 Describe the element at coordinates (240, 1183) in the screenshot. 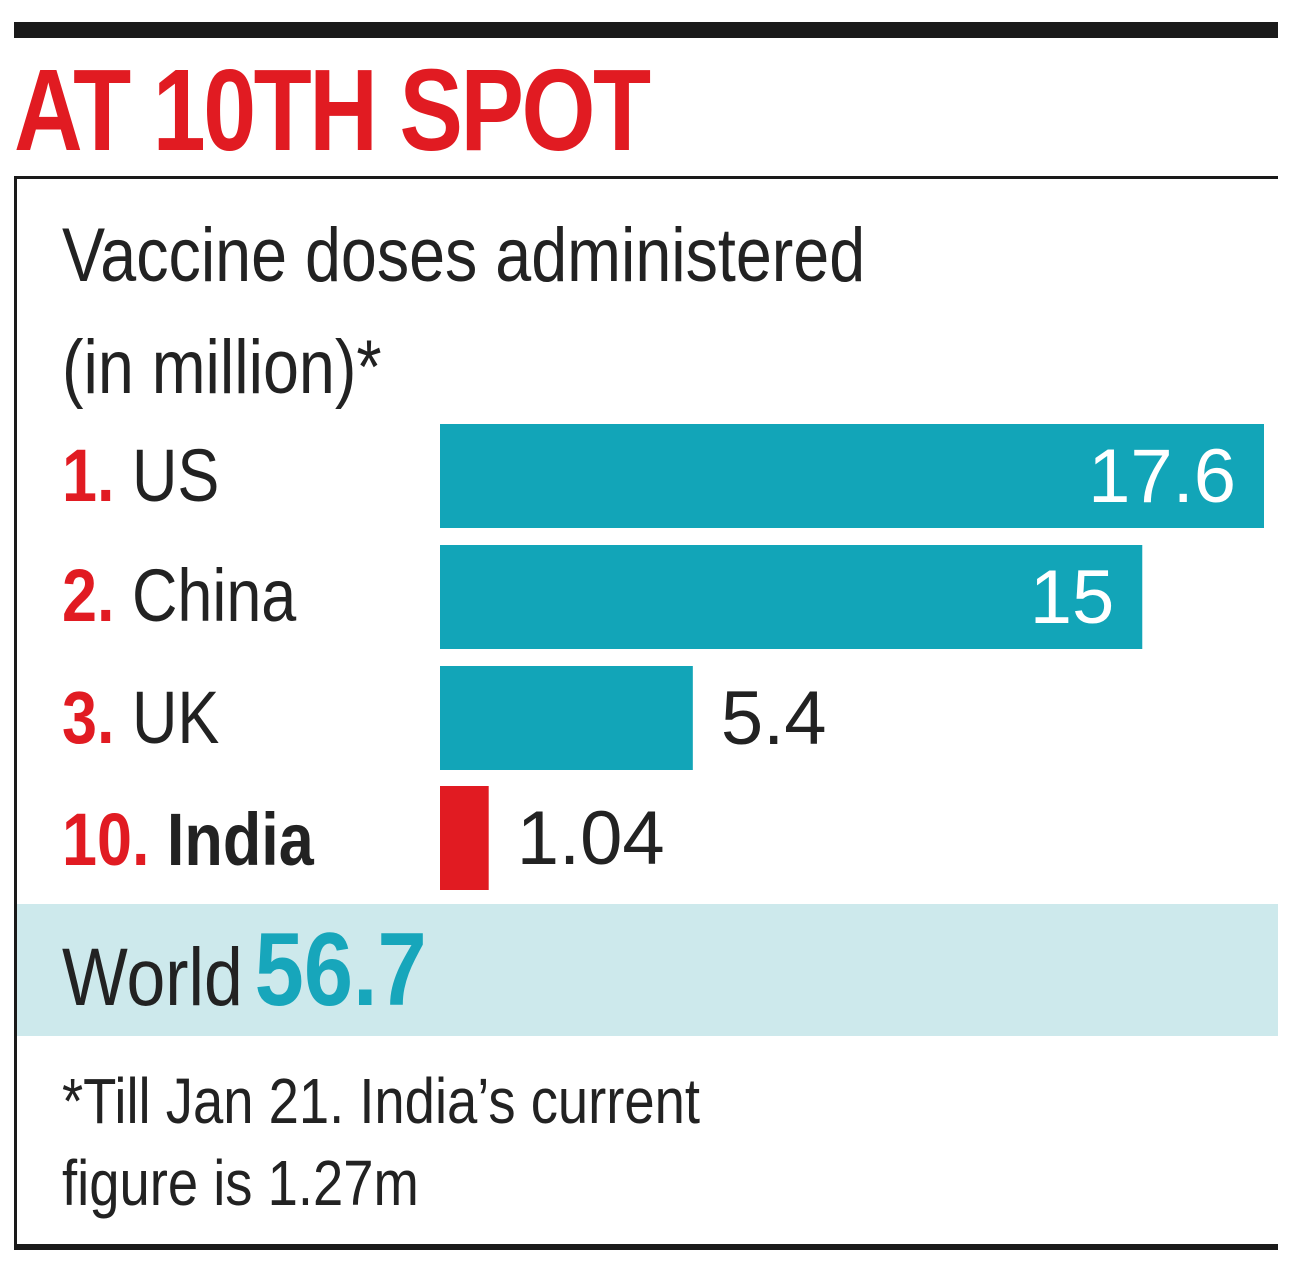

I see `footnote-line-2: figure is 1.27m` at that location.